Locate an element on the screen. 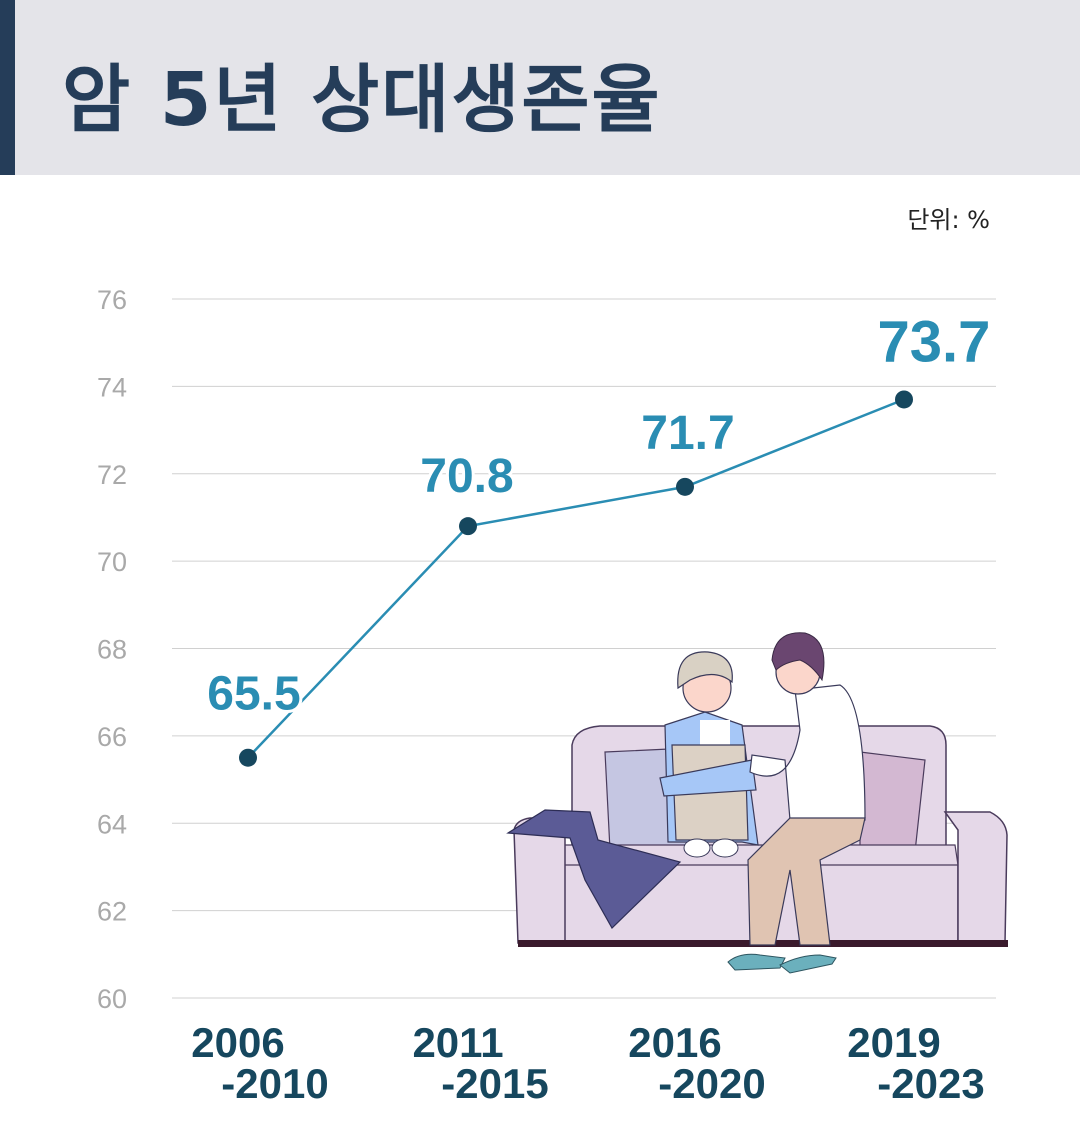 The width and height of the screenshot is (1080, 1146). data-label: 71.7 is located at coordinates (687, 433).